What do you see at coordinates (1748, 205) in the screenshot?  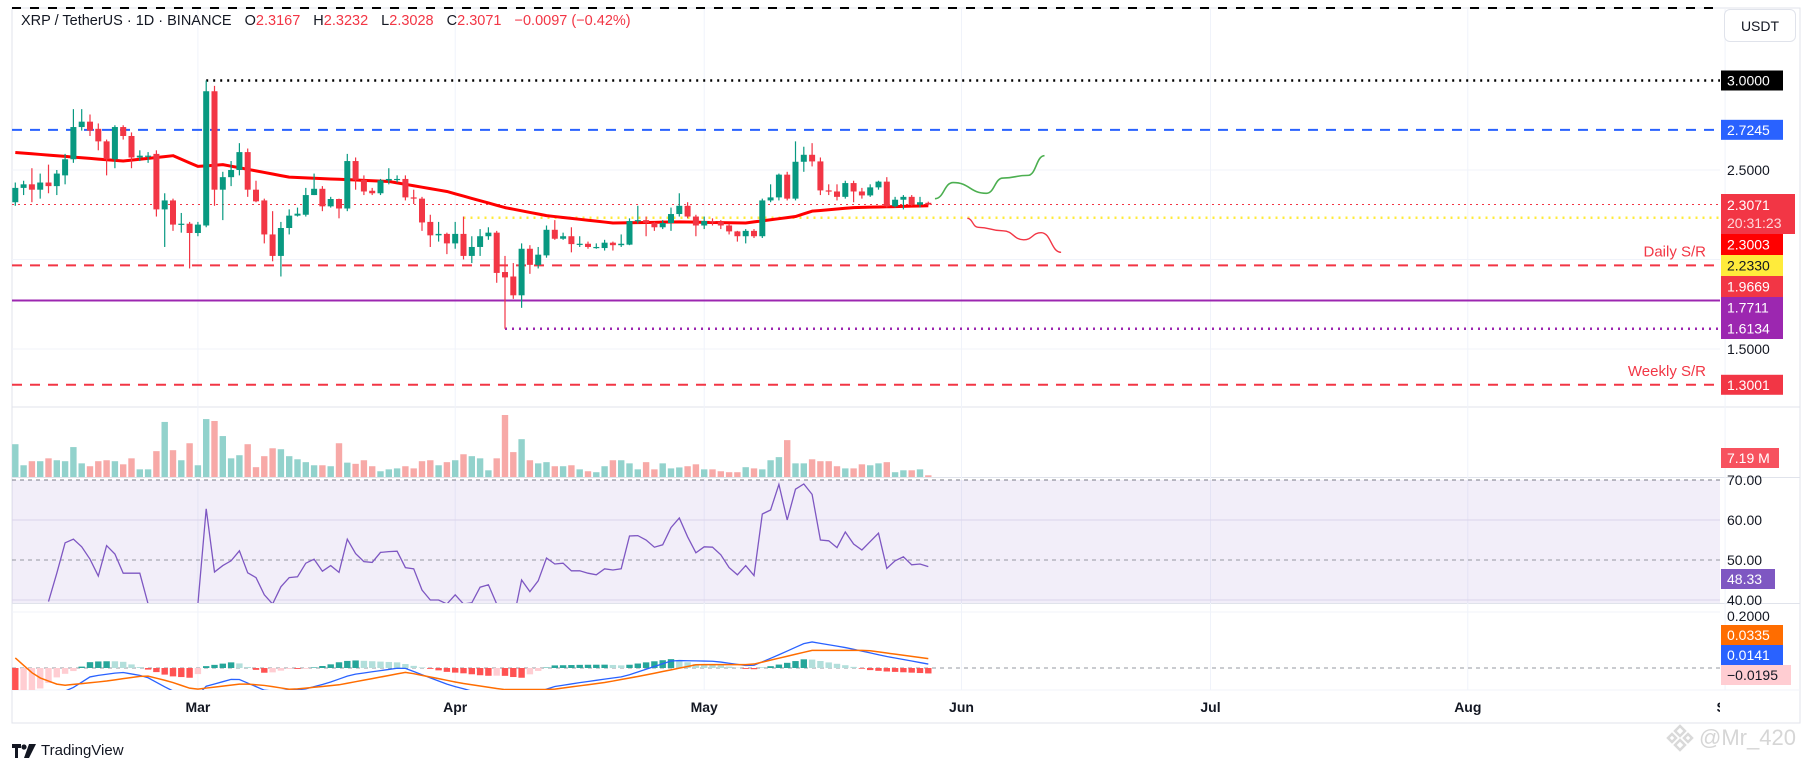 I see `last-price-tag: 2.3071` at bounding box center [1748, 205].